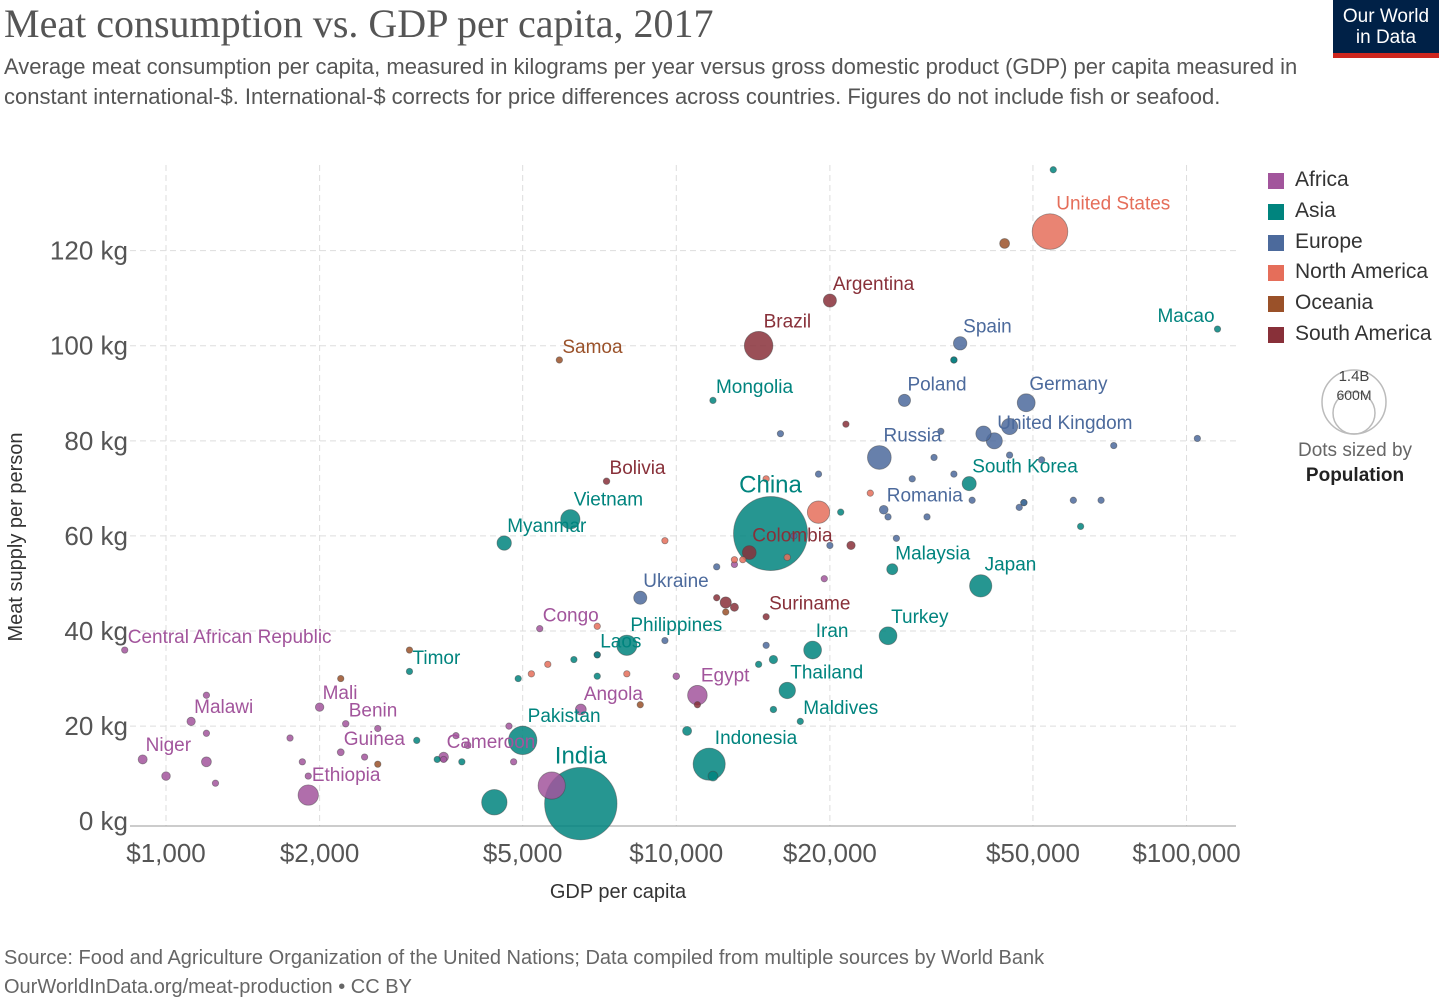  Describe the element at coordinates (1386, 29) in the screenshot. I see `owid-logo: Our World in Data` at that location.